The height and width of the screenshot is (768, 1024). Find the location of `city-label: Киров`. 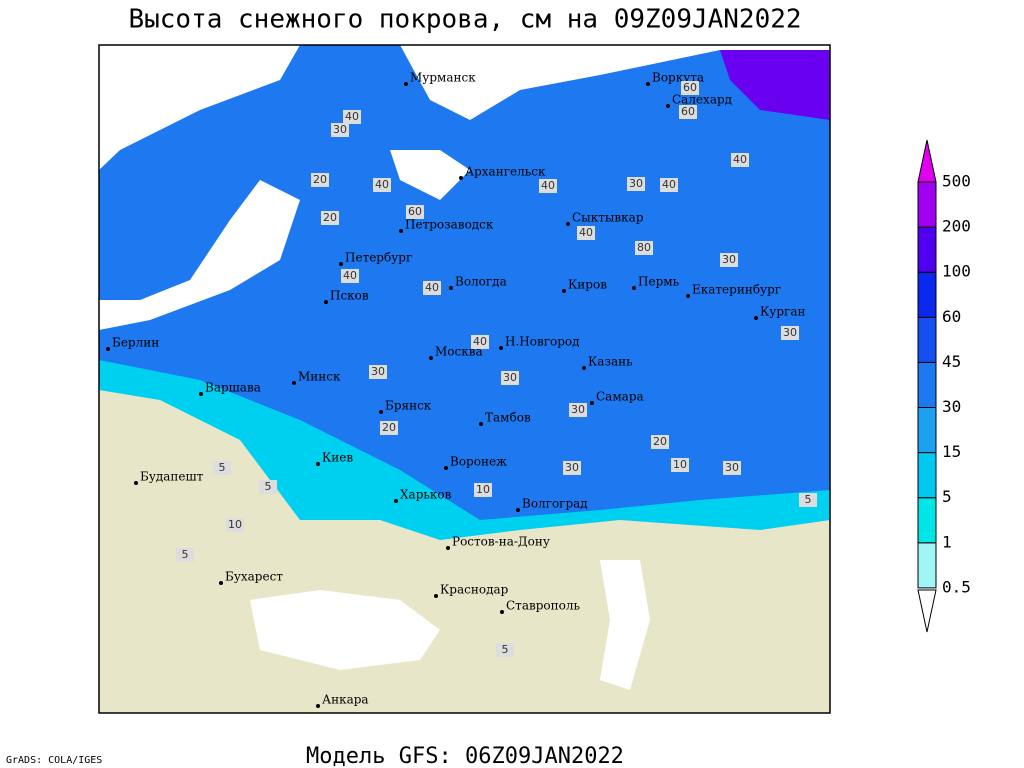

city-label: Киров is located at coordinates (587, 285).